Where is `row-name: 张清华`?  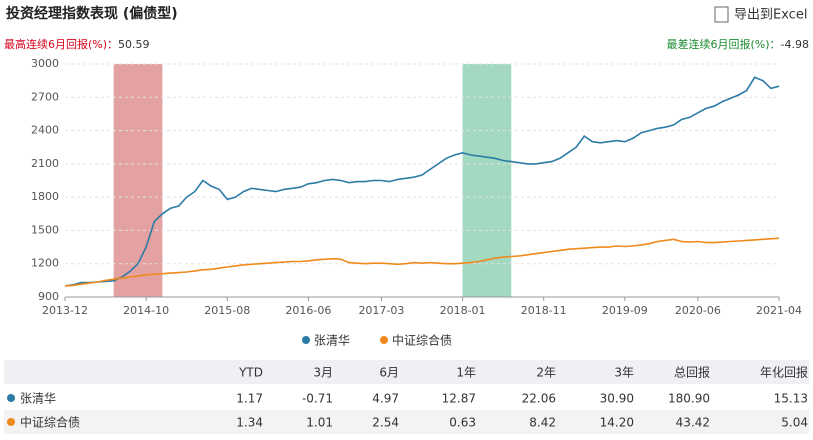 row-name: 张清华 is located at coordinates (38, 399).